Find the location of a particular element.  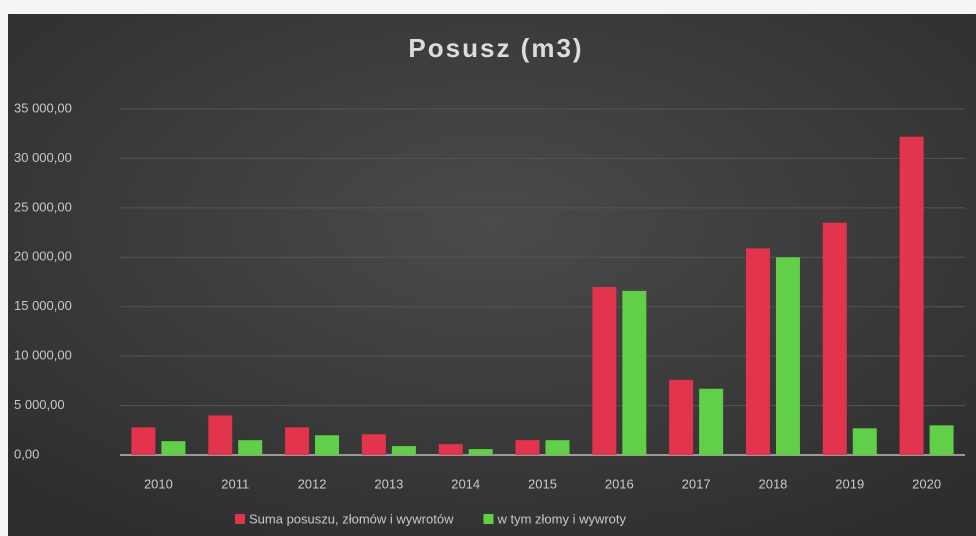

x-tick-label: 2017 is located at coordinates (696, 483).